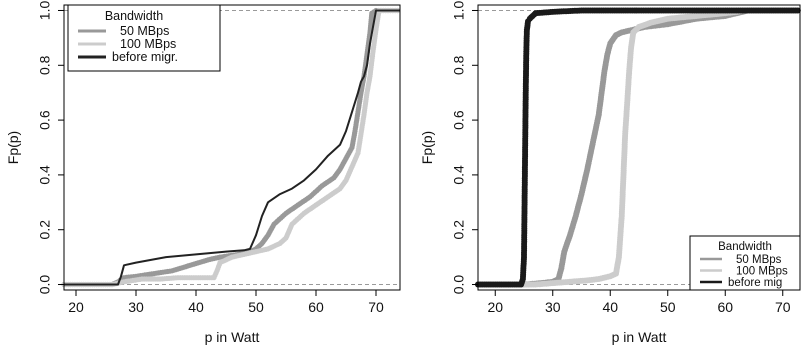 The width and height of the screenshot is (804, 357). What do you see at coordinates (755, 283) in the screenshot?
I see `legend-entry-label: before mig` at bounding box center [755, 283].